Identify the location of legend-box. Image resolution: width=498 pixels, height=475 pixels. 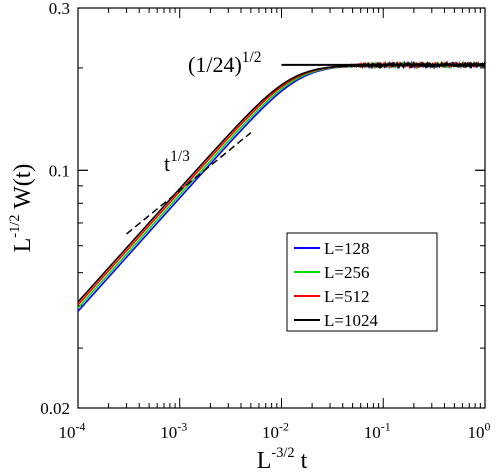
(362, 282).